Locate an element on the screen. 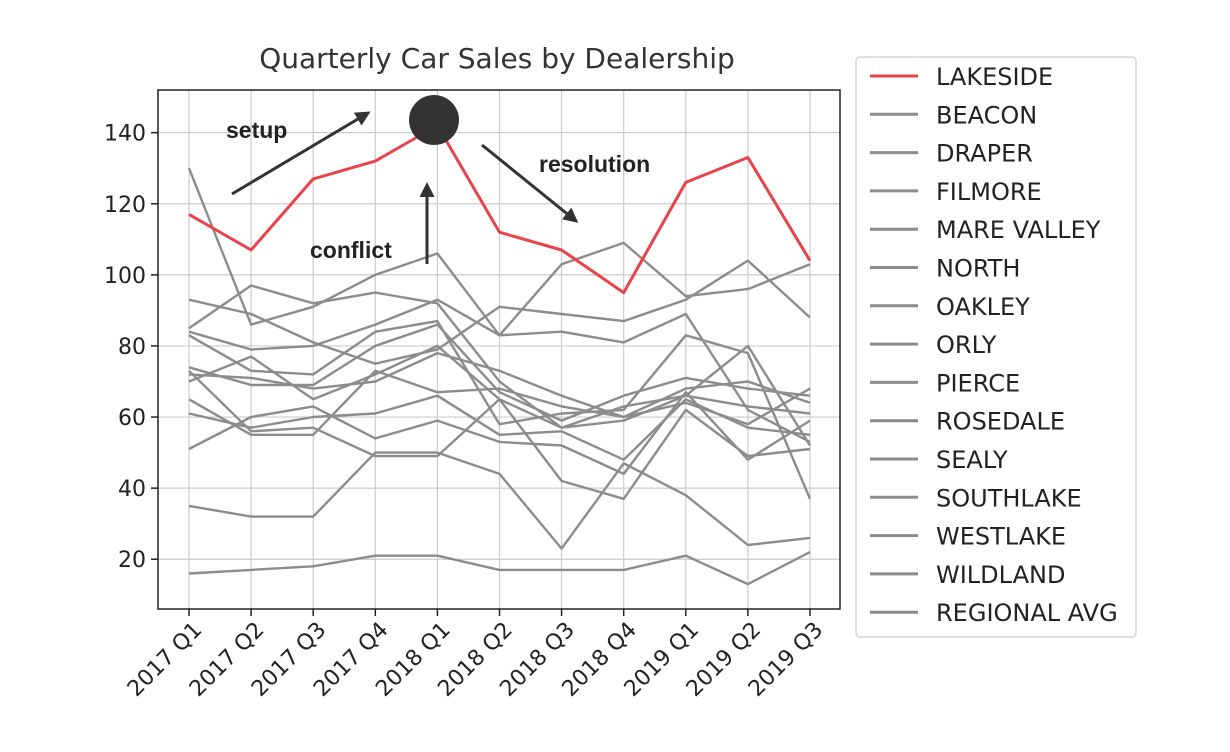 The width and height of the screenshot is (1230, 752). legend-label: PIERCE is located at coordinates (978, 383).